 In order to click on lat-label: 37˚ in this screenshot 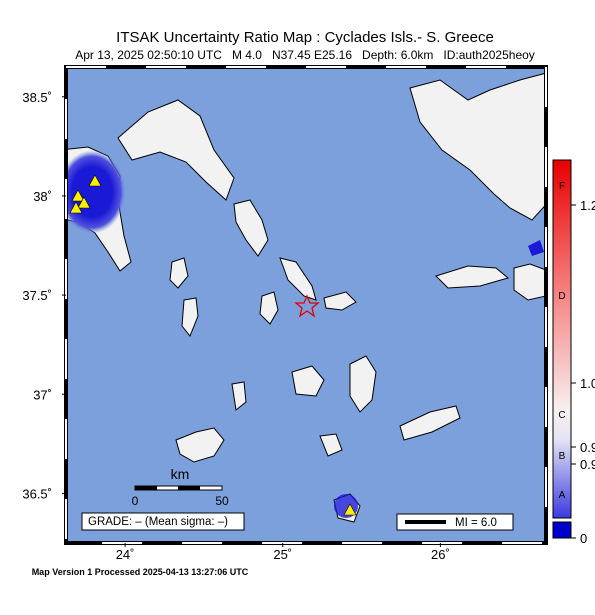, I will do `click(42, 394)`.